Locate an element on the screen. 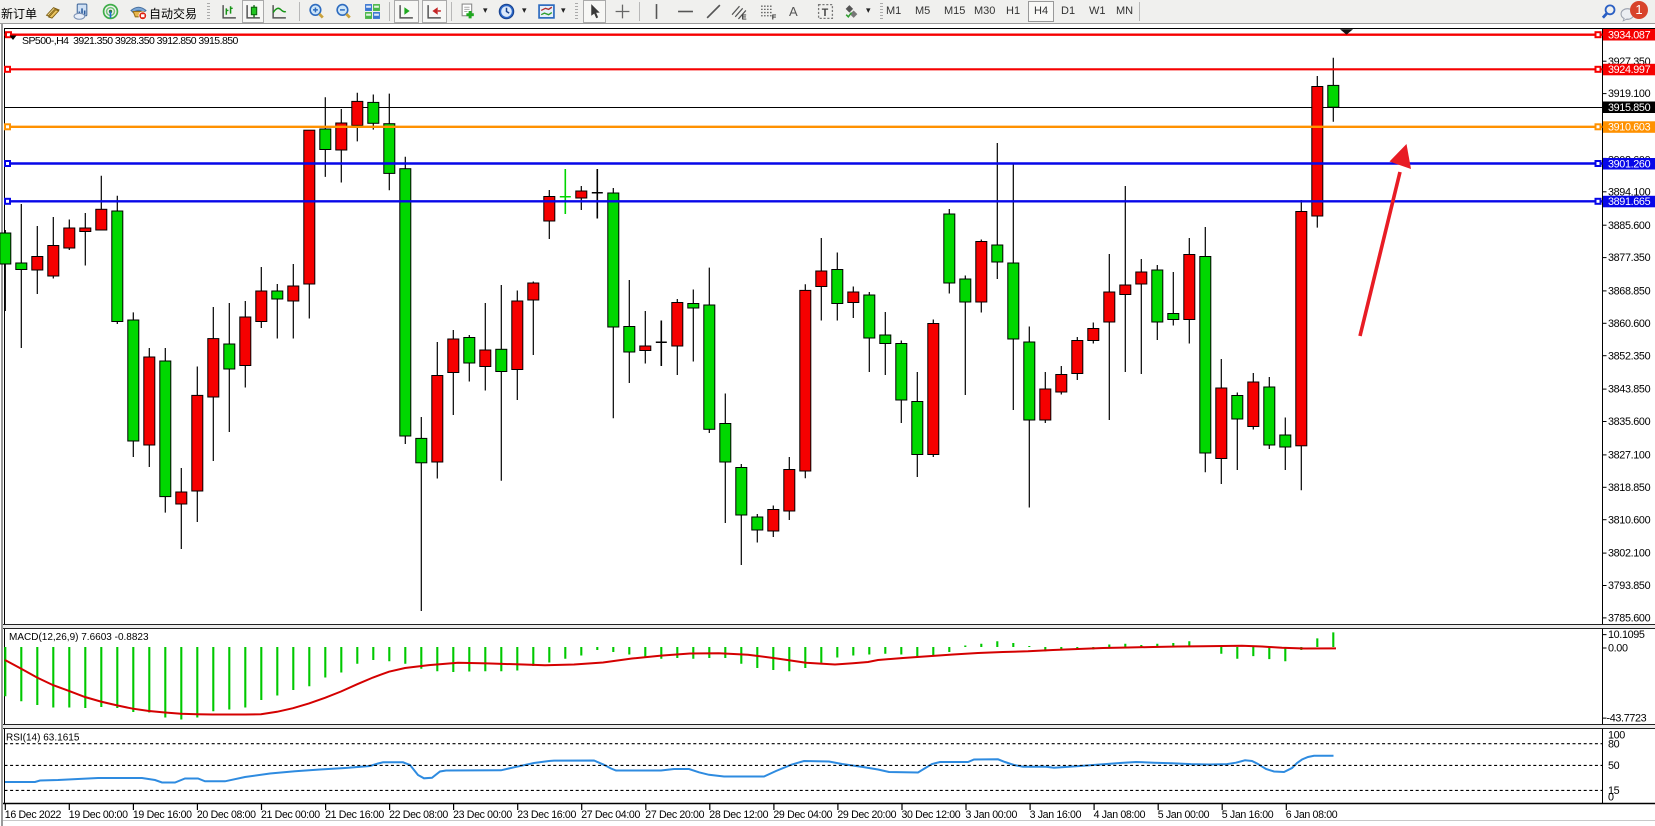 The width and height of the screenshot is (1655, 826). svg-text: 0.00 is located at coordinates (1618, 649).